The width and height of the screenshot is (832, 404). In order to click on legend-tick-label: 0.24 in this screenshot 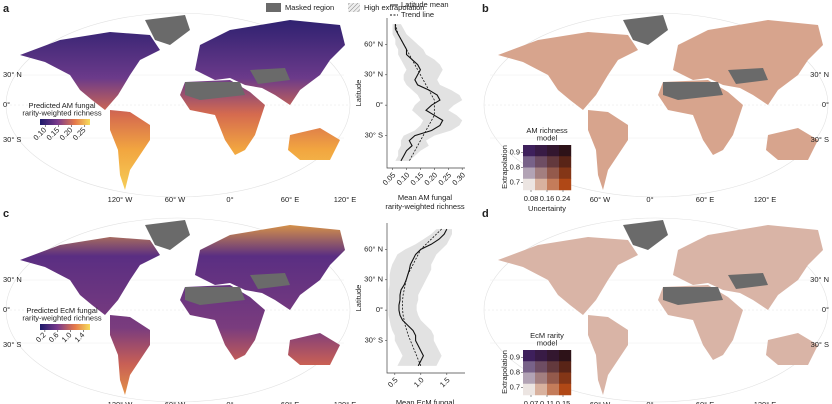, I will do `click(563, 198)`.